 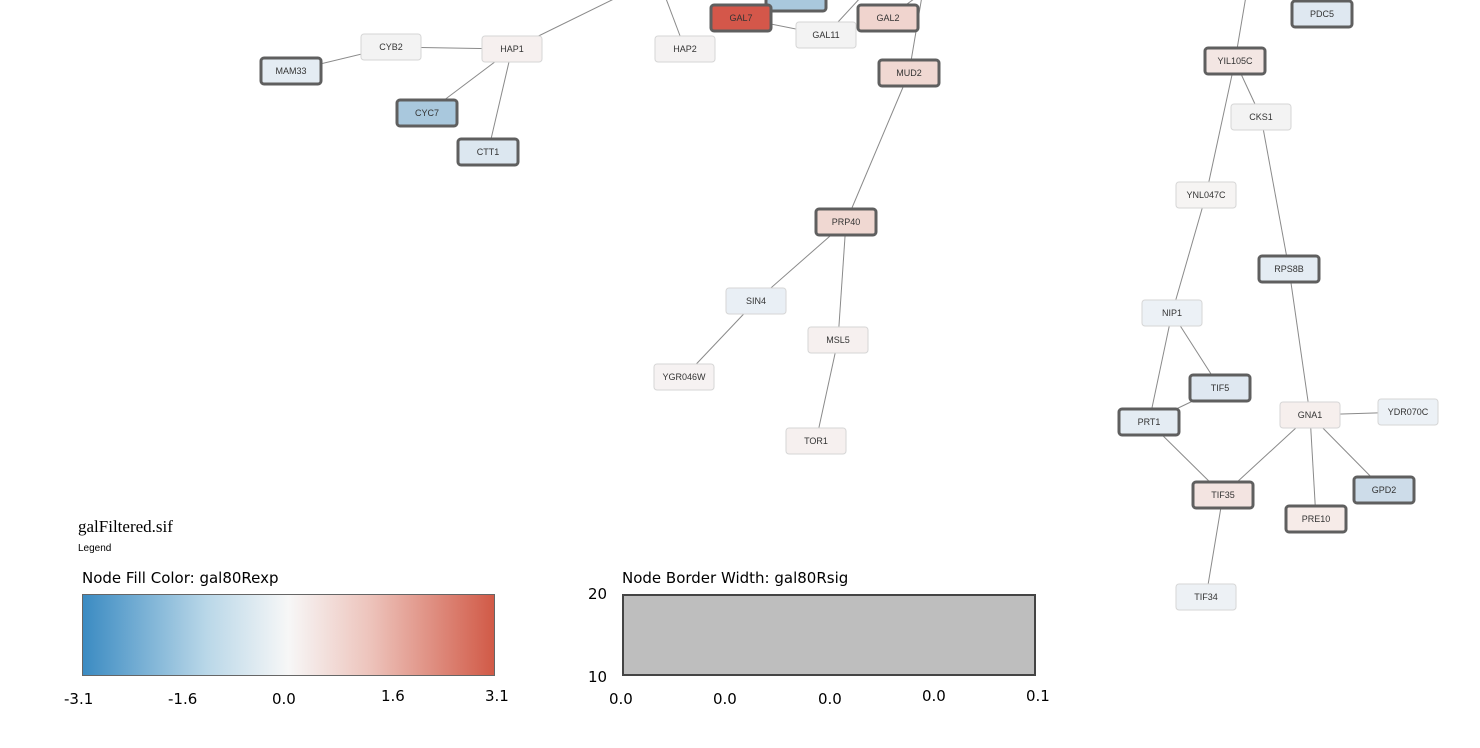 What do you see at coordinates (830, 699) in the screenshot?
I see `border-x-tick-3: 0.0` at bounding box center [830, 699].